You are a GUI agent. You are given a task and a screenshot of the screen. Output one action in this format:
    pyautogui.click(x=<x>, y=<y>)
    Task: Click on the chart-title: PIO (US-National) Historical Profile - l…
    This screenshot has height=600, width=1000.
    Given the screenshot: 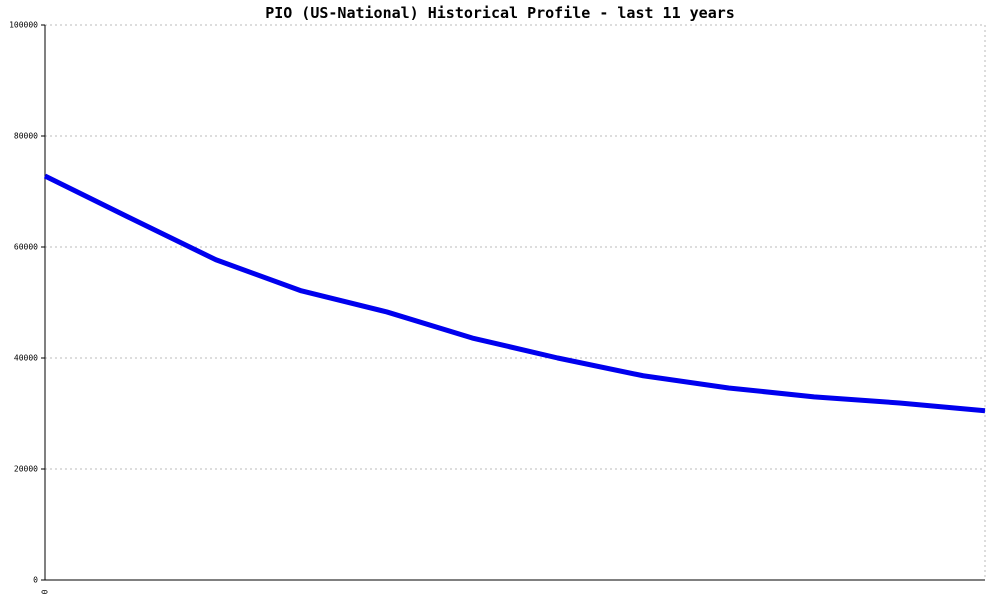 What is the action you would take?
    pyautogui.click(x=500, y=13)
    